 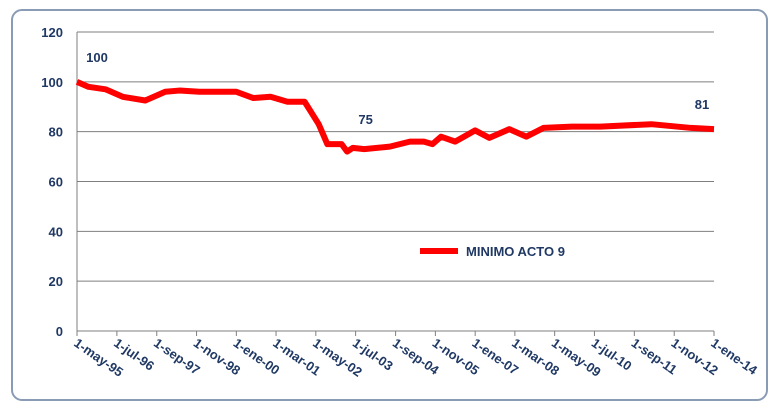 What do you see at coordinates (515, 251) in the screenshot?
I see `legend-label: MINIMO ACTO 9` at bounding box center [515, 251].